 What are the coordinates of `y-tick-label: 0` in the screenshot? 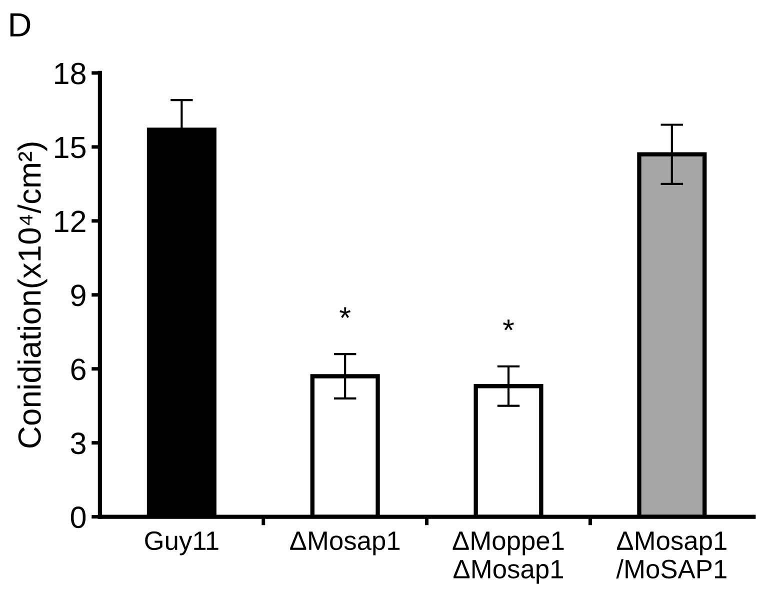 It's located at (78, 517).